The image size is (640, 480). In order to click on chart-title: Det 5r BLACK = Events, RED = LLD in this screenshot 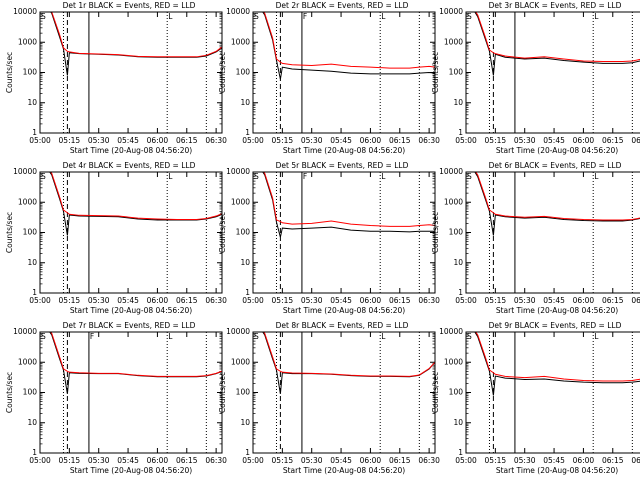, I will do `click(342, 165)`.